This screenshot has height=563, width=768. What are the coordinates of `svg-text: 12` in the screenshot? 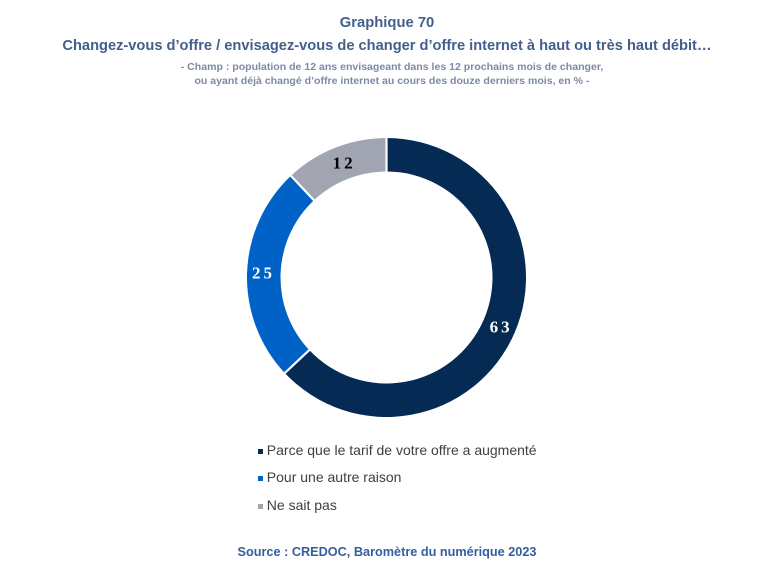 It's located at (344, 162).